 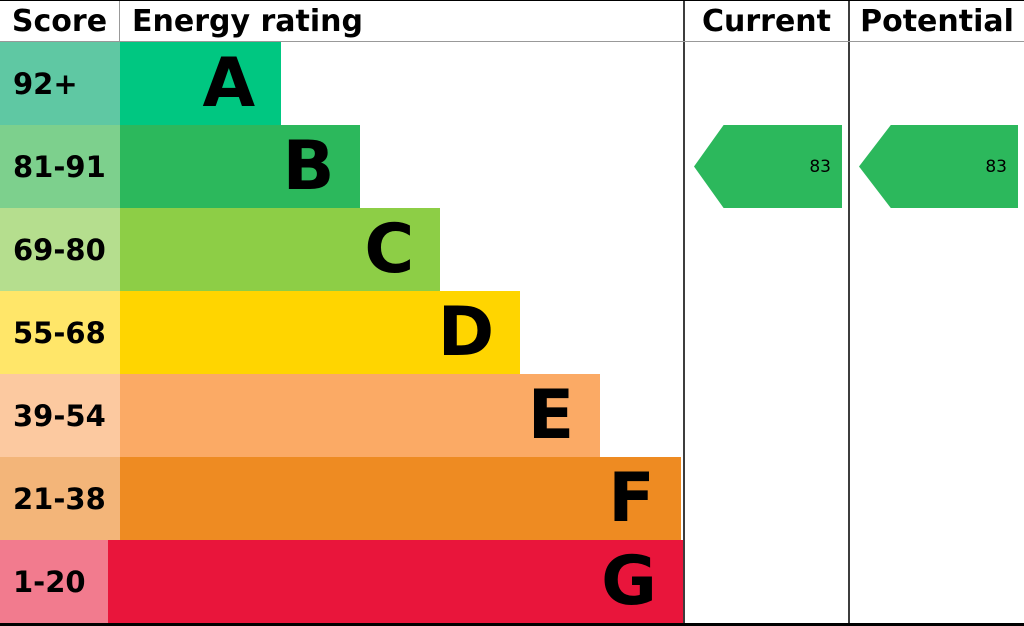 I want to click on rating-bar-a: A, so click(x=201, y=83).